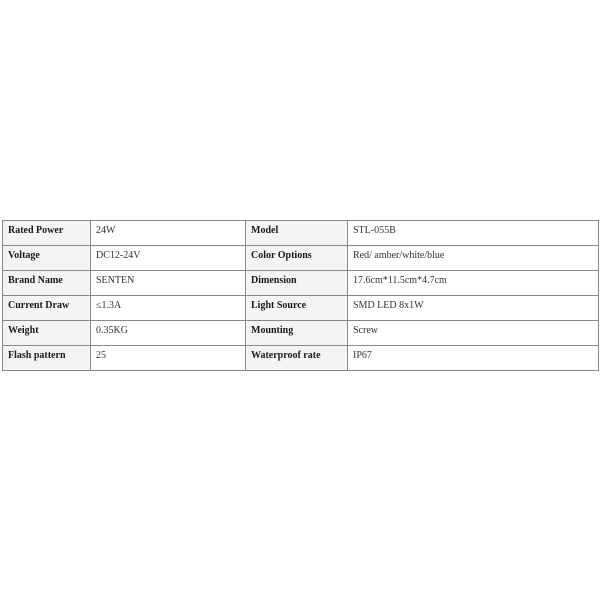 The image size is (600, 600). What do you see at coordinates (46, 233) in the screenshot?
I see `spec-label: Rated Power` at bounding box center [46, 233].